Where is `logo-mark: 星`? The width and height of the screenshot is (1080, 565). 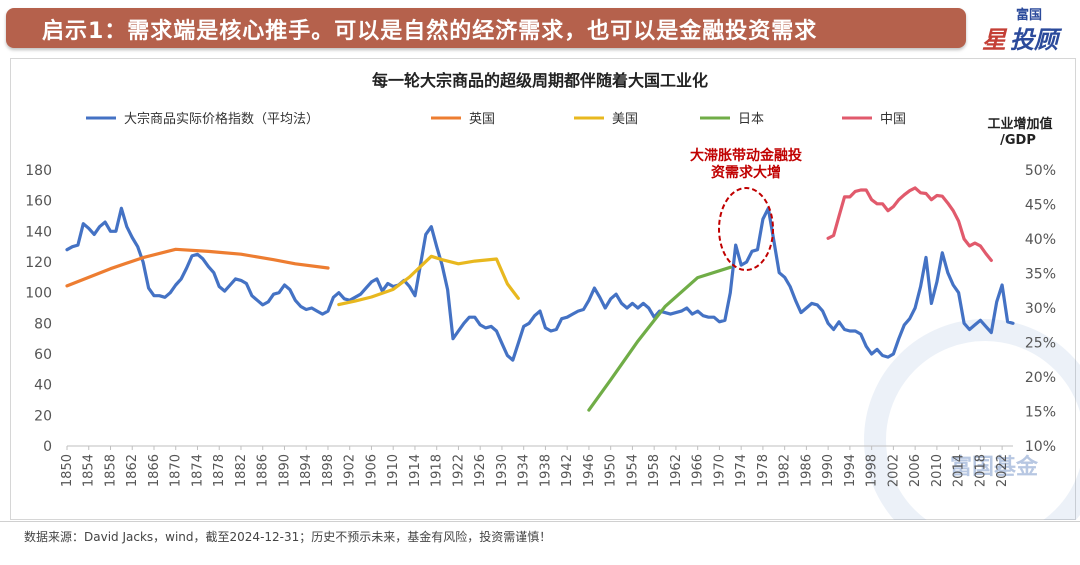 logo-mark: 星 is located at coordinates (994, 40).